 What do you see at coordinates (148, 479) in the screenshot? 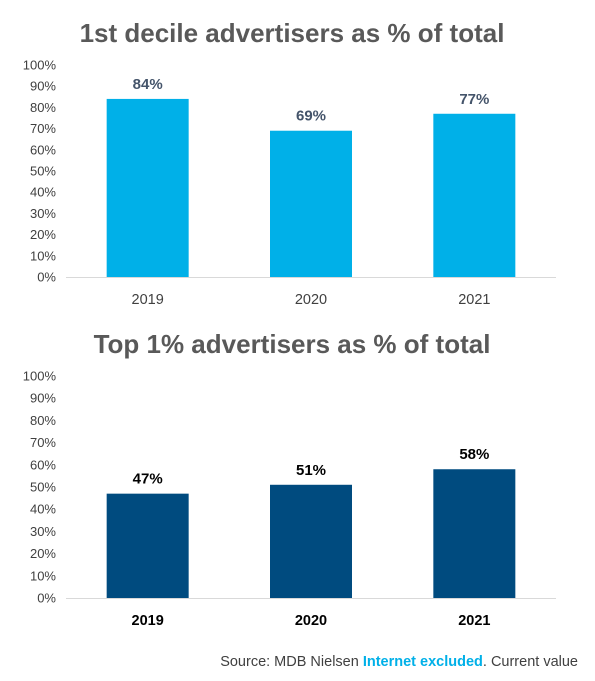
I see `data-label-2019: 47%` at bounding box center [148, 479].